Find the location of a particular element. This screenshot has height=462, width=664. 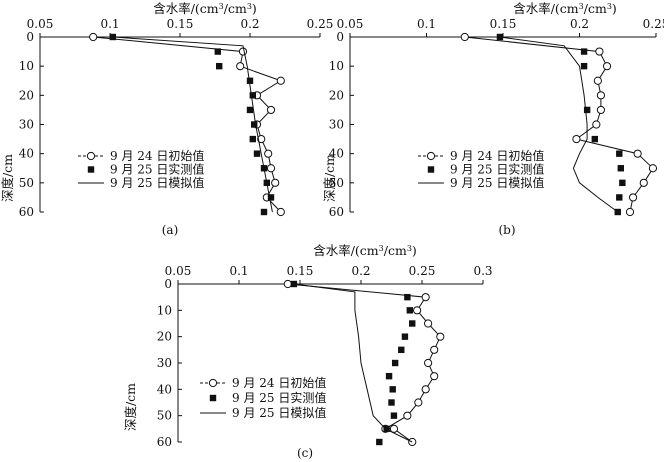

y-tick-label: 30 is located at coordinates (26, 125).